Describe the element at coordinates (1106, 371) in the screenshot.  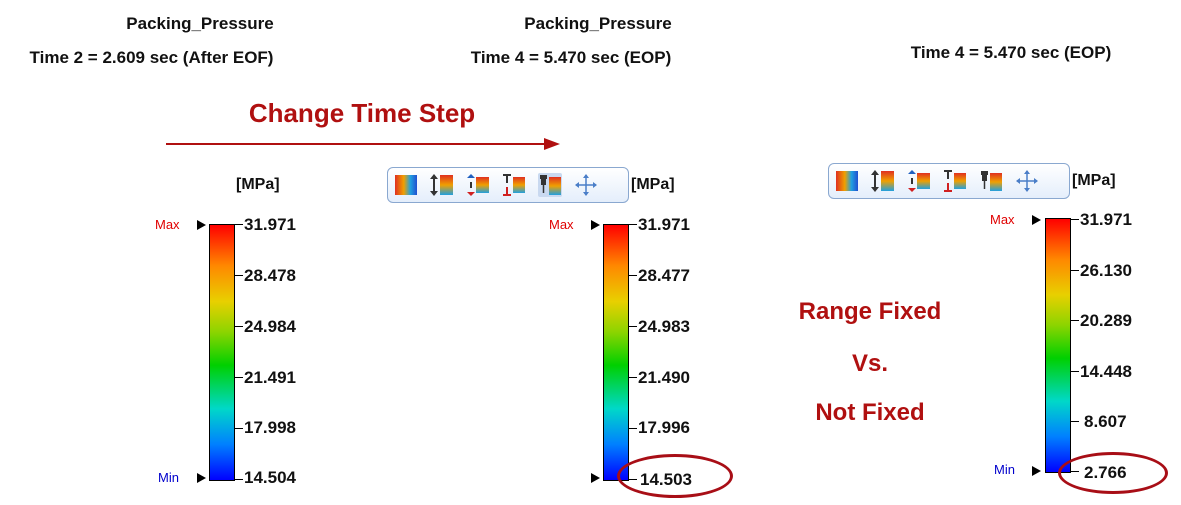
I see `scale-value: 14.448` at that location.